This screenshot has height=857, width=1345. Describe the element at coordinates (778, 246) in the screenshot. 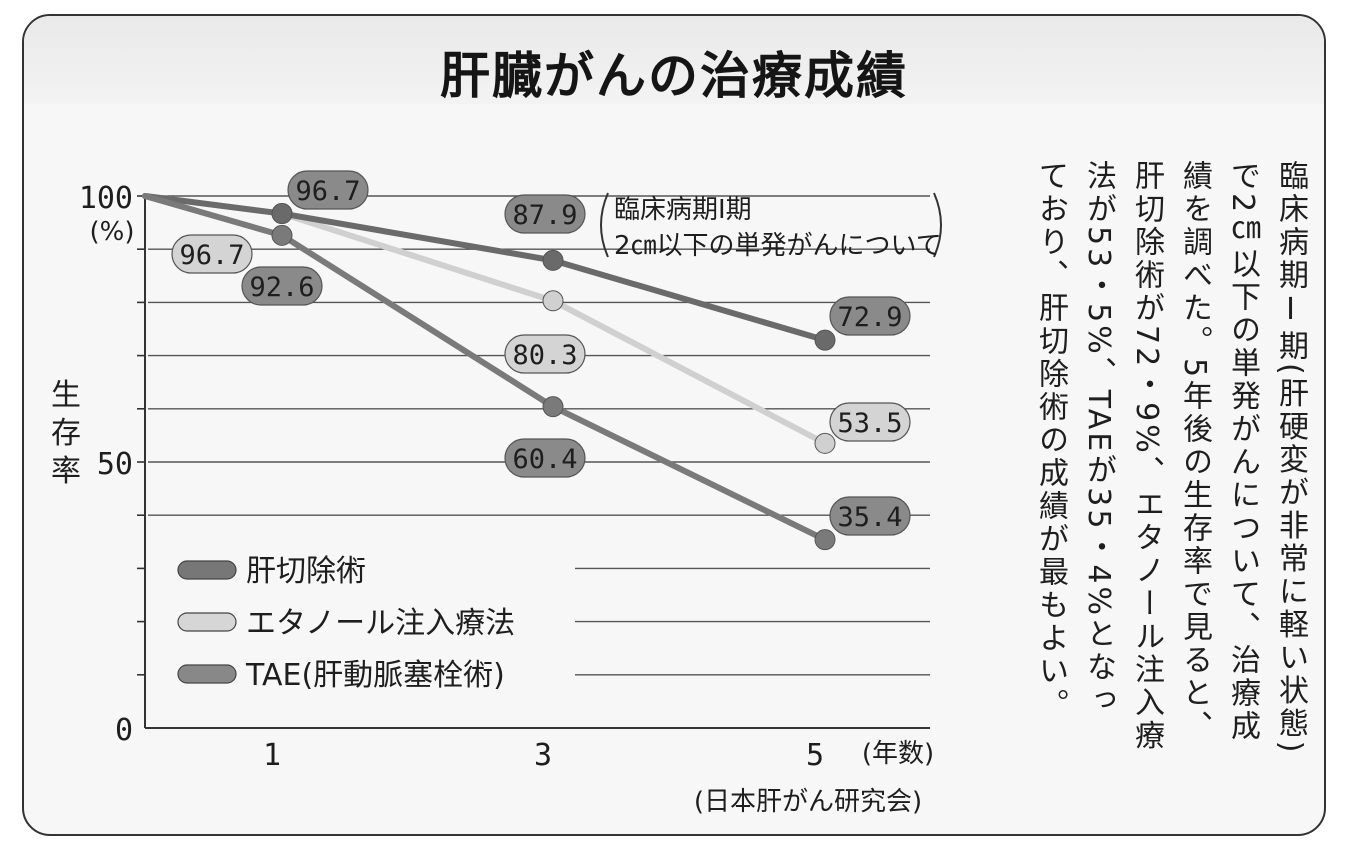

I see `note-line-2: 2㎝以下の単発がんについて` at that location.